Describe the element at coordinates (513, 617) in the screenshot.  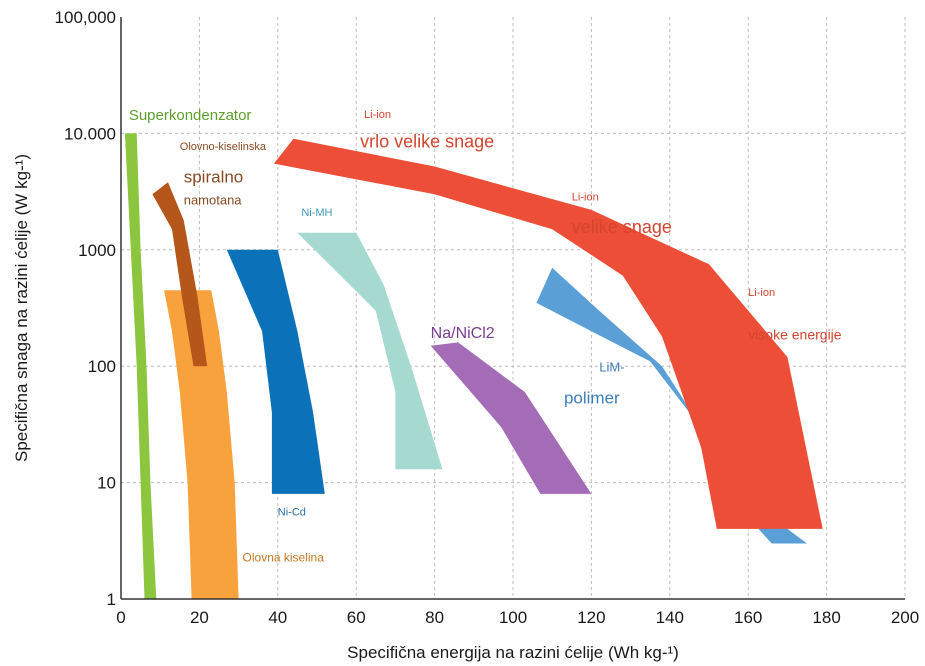
I see `x-tick-label: 100` at that location.